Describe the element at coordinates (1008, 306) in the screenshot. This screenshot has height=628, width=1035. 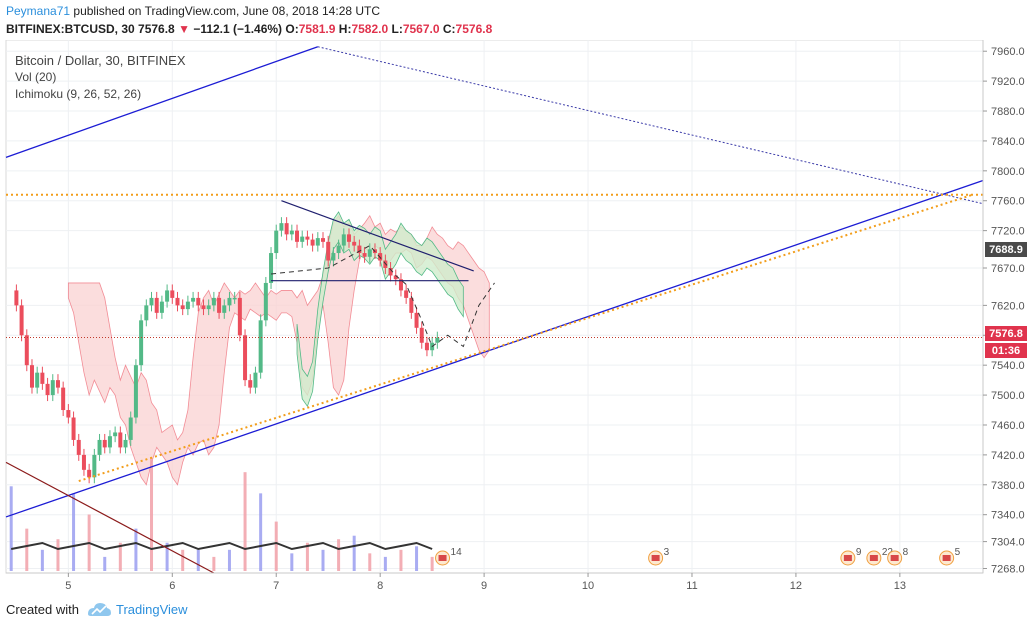
I see `price-tick-label: 7620.0` at that location.